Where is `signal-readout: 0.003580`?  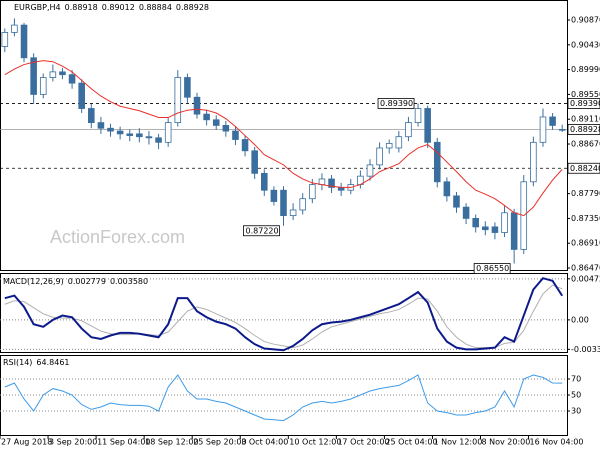
signal-readout: 0.003580 is located at coordinates (129, 281).